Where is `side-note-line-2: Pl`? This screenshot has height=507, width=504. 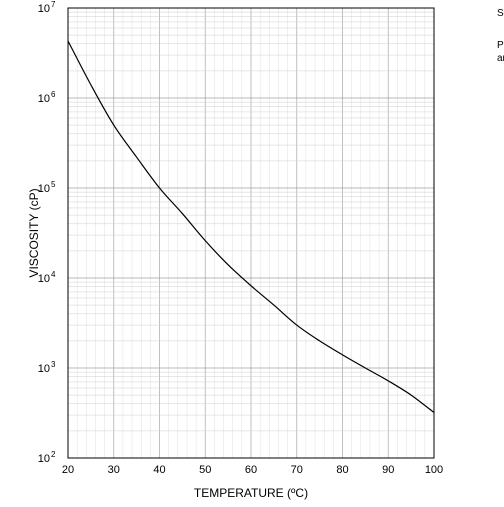
side-note-line-2: Pl is located at coordinates (500, 45).